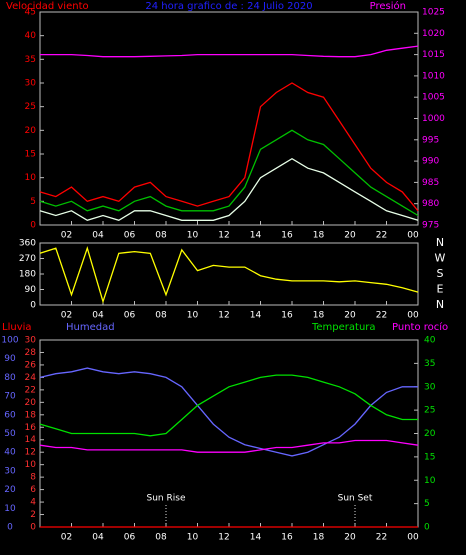 This screenshot has width=466, height=555. I want to click on y2-tick-label: 5, so click(427, 504).